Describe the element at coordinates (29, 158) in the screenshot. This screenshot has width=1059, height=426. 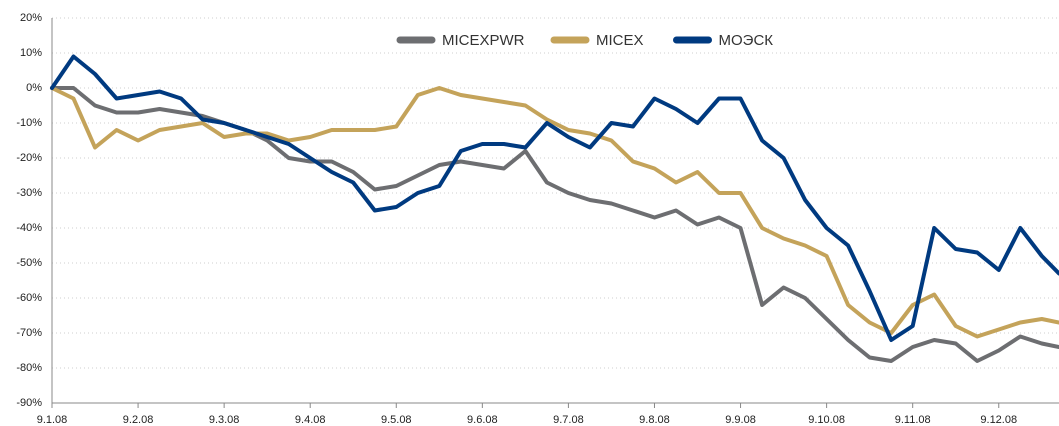
I see `y-tick-label: -20%` at that location.